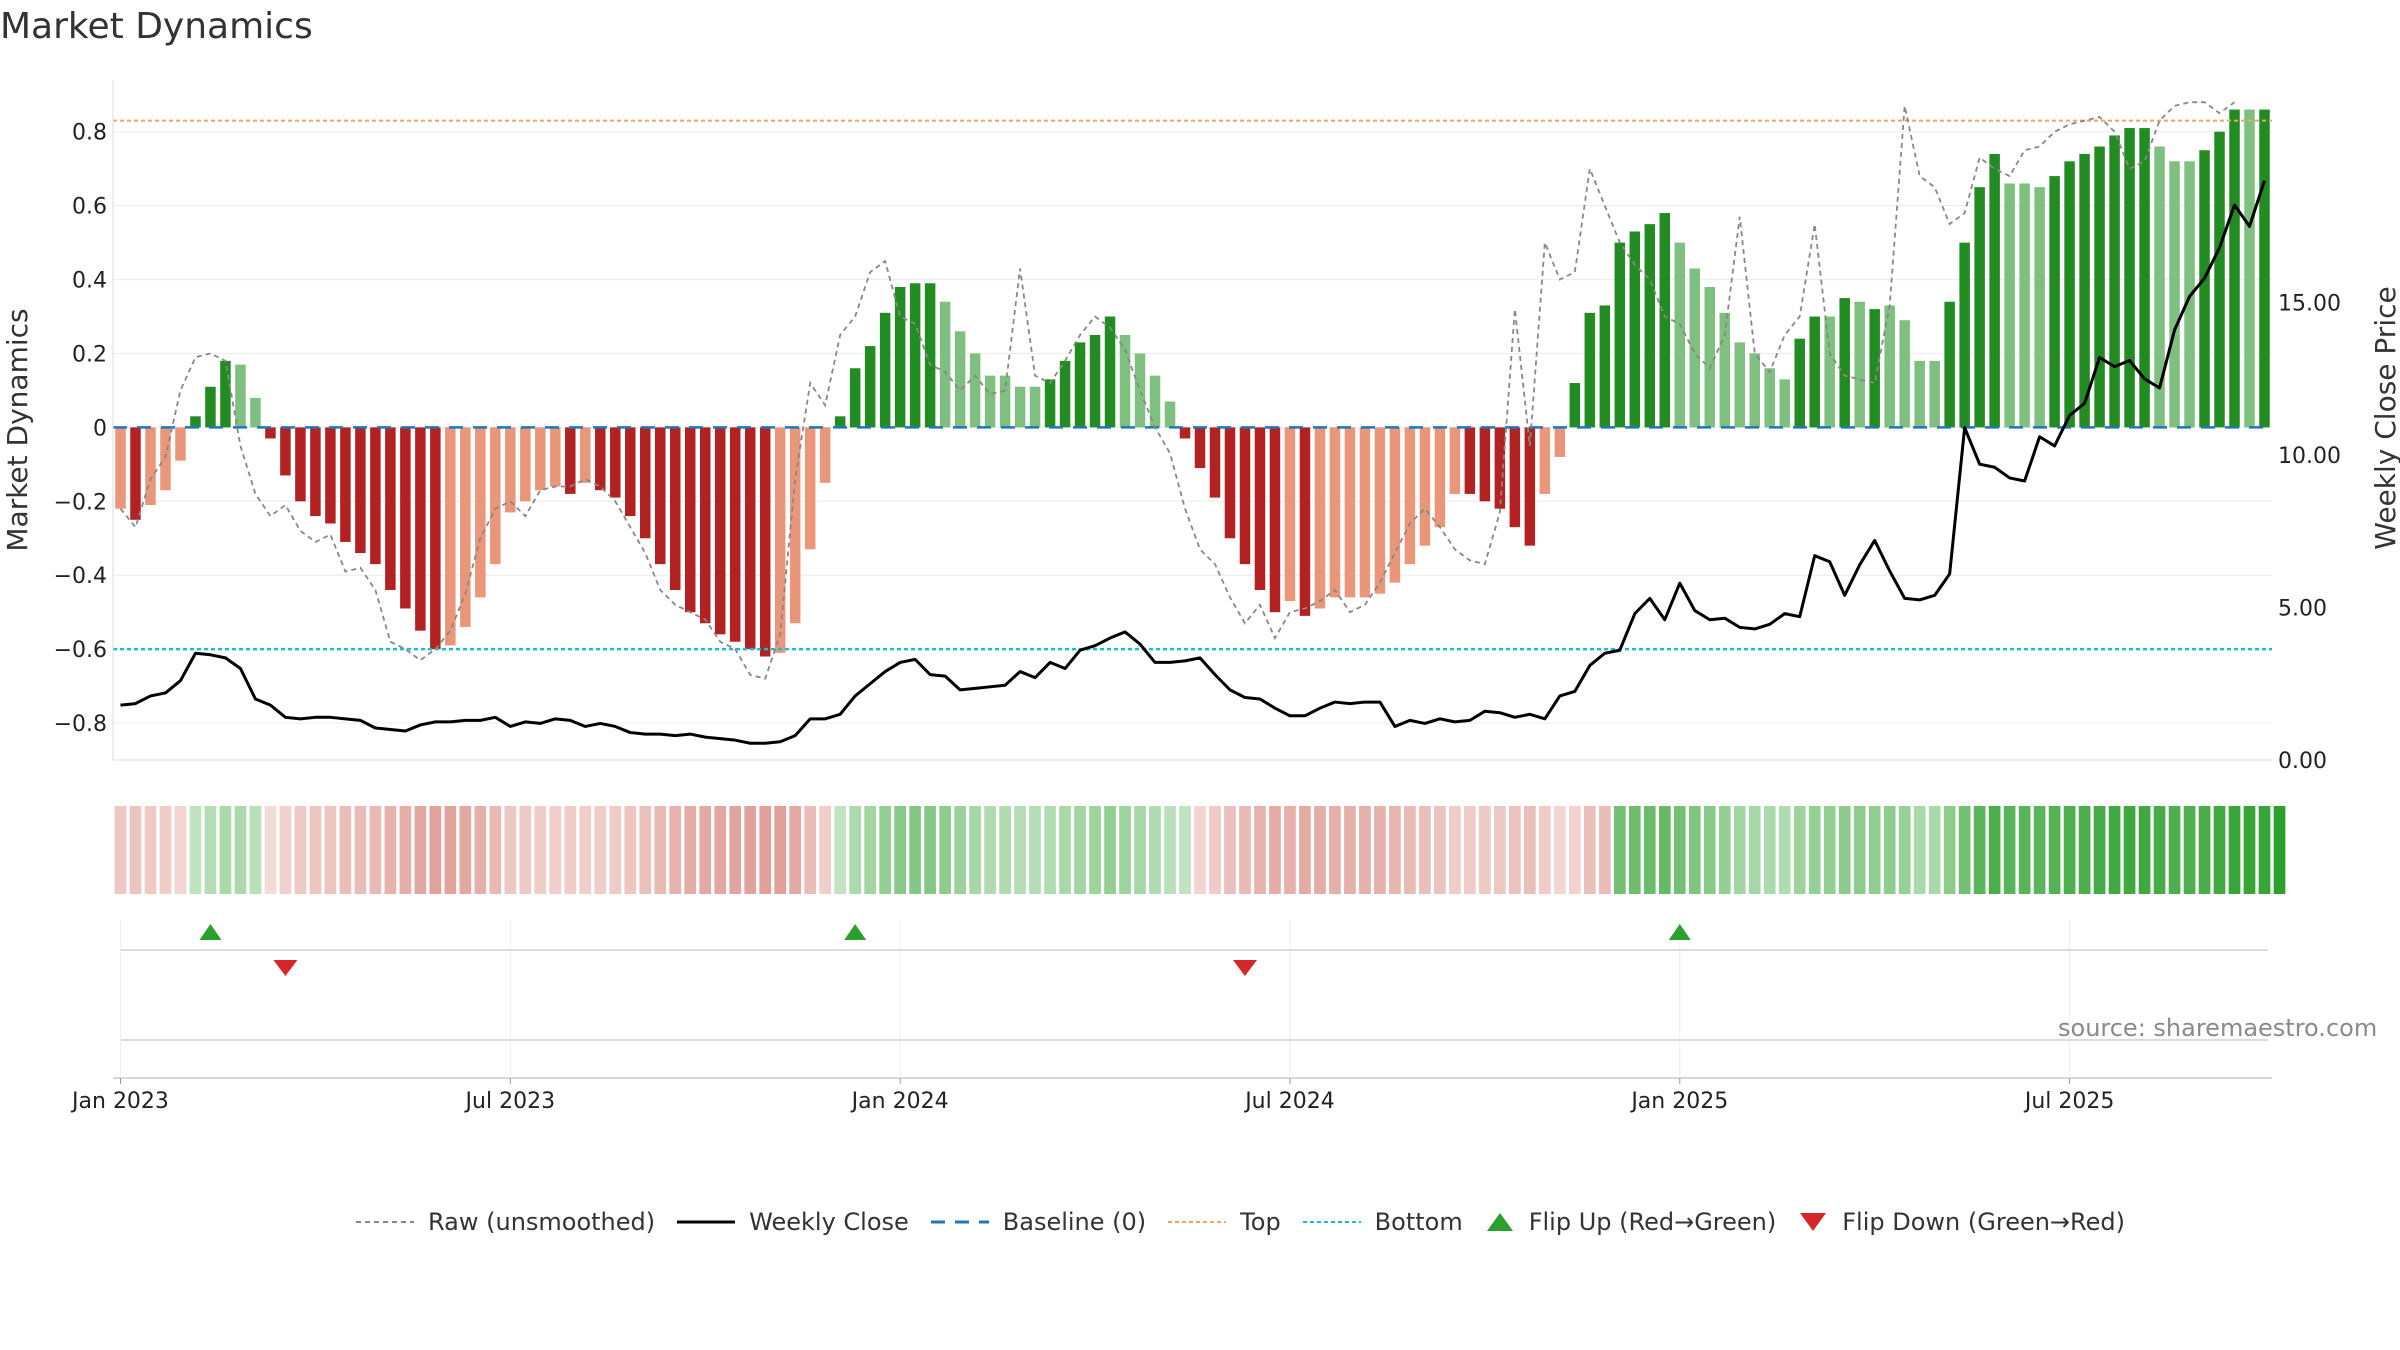 This screenshot has height=1350, width=2400. Describe the element at coordinates (156, 26) in the screenshot. I see `chart-title: Market Dynamics` at that location.